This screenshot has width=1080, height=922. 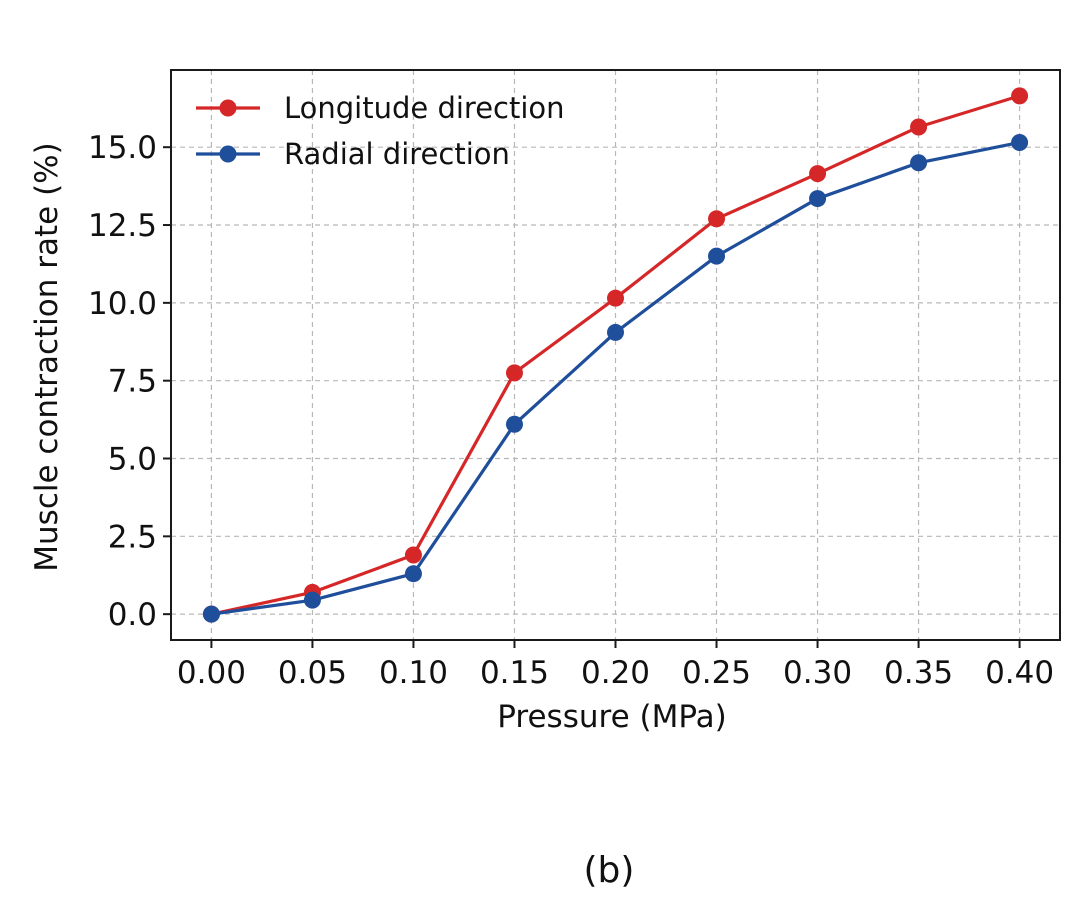 What do you see at coordinates (1019, 673) in the screenshot?
I see `x-tick-label: 0.40` at bounding box center [1019, 673].